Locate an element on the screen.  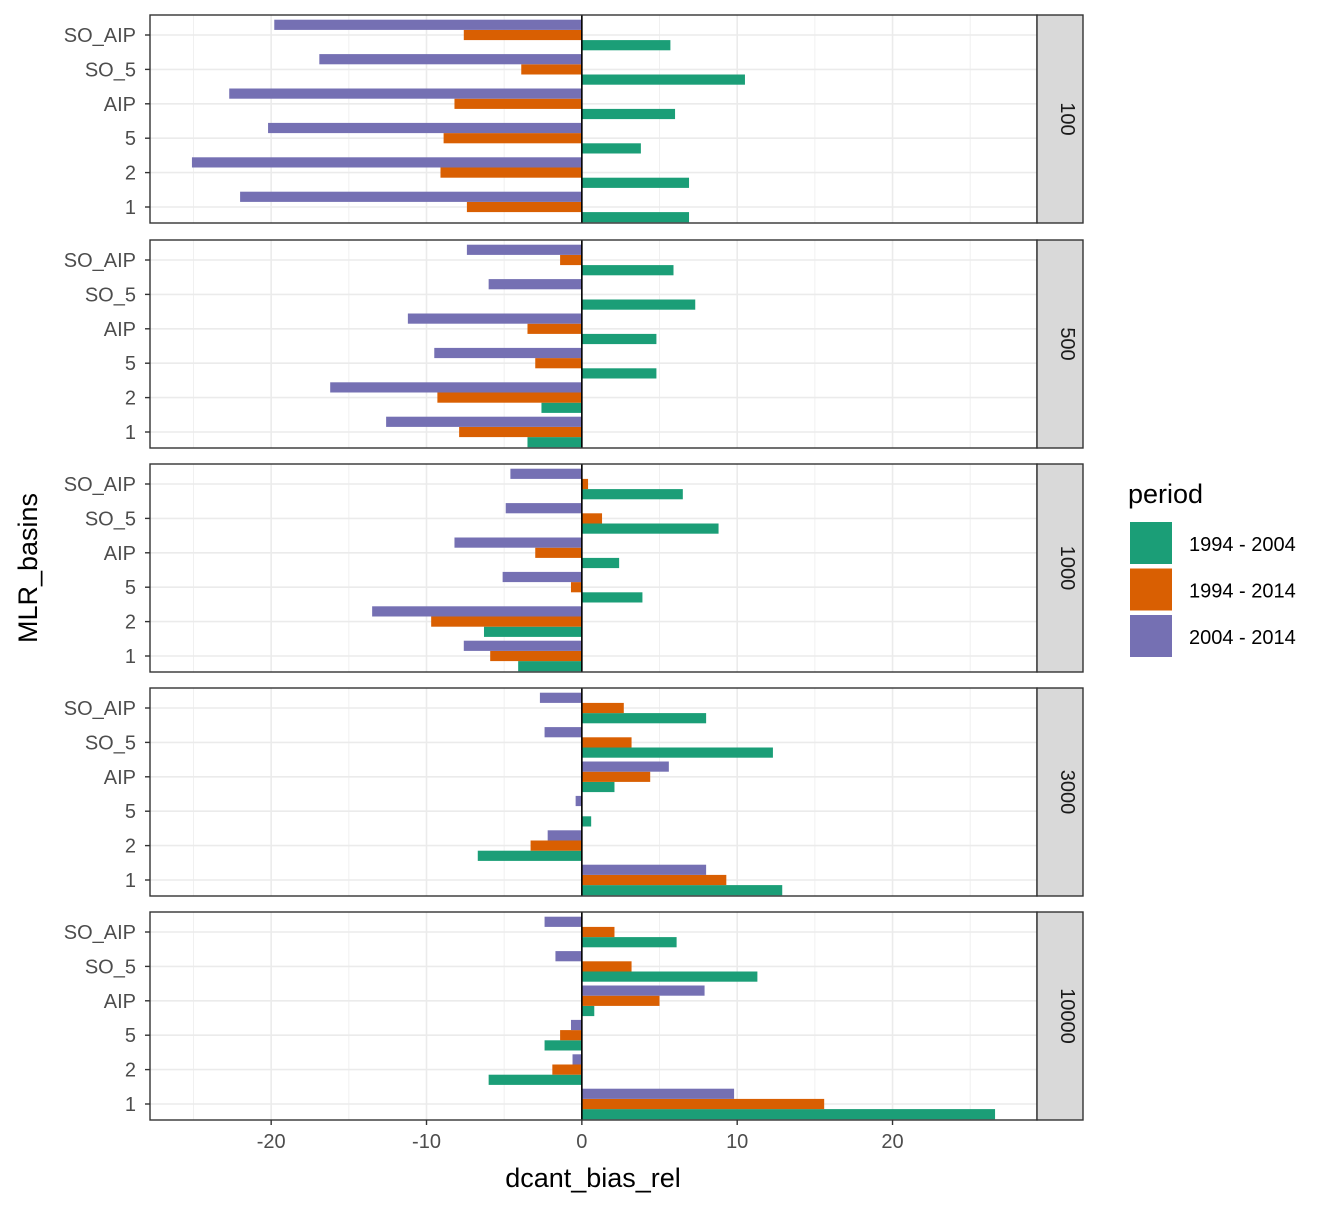
legend-label: 2004 - 2014 is located at coordinates (1242, 638).